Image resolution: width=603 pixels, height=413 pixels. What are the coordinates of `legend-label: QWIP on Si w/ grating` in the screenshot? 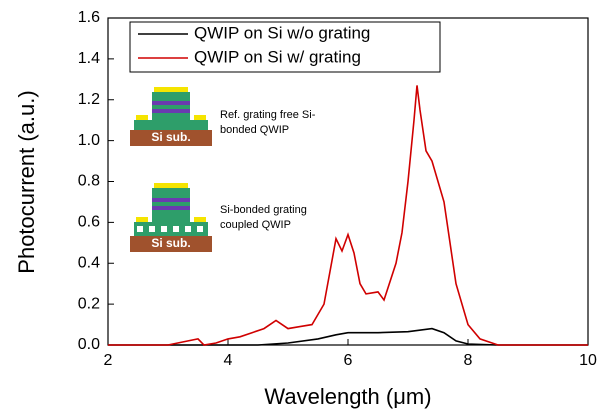 It's located at (277, 56).